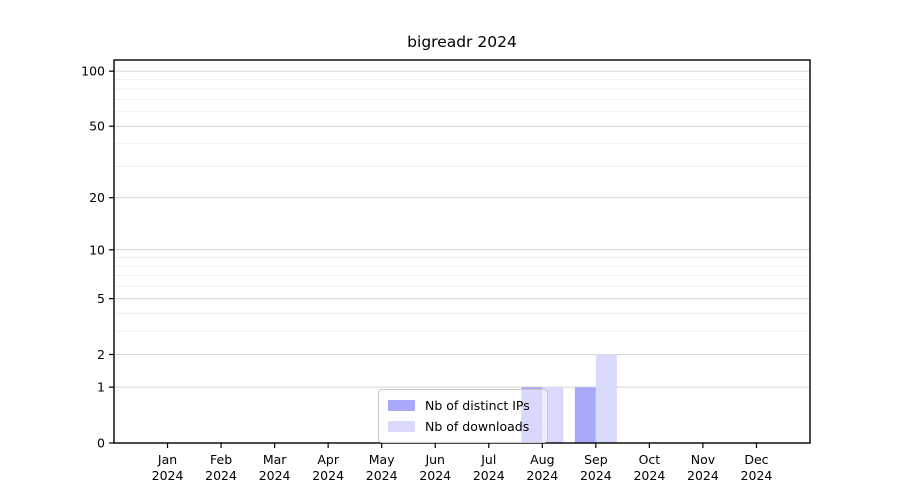 This screenshot has width=900, height=500. What do you see at coordinates (596, 459) in the screenshot?
I see `x-tick-label-month: Sep` at bounding box center [596, 459].